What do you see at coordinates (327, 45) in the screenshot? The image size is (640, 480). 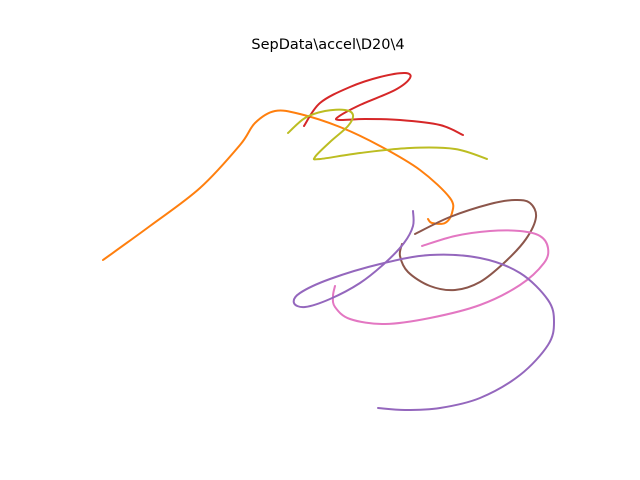 I see `chart-title: SepData\accel\D20\4` at bounding box center [327, 45].